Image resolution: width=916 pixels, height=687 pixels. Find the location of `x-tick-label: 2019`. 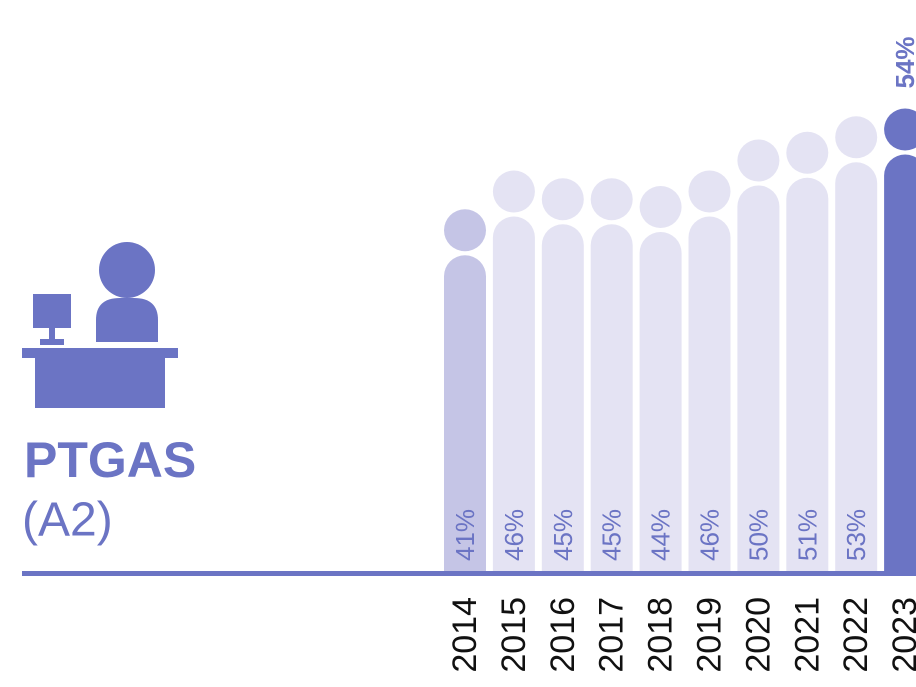

x-tick-label: 2019 is located at coordinates (710, 635).